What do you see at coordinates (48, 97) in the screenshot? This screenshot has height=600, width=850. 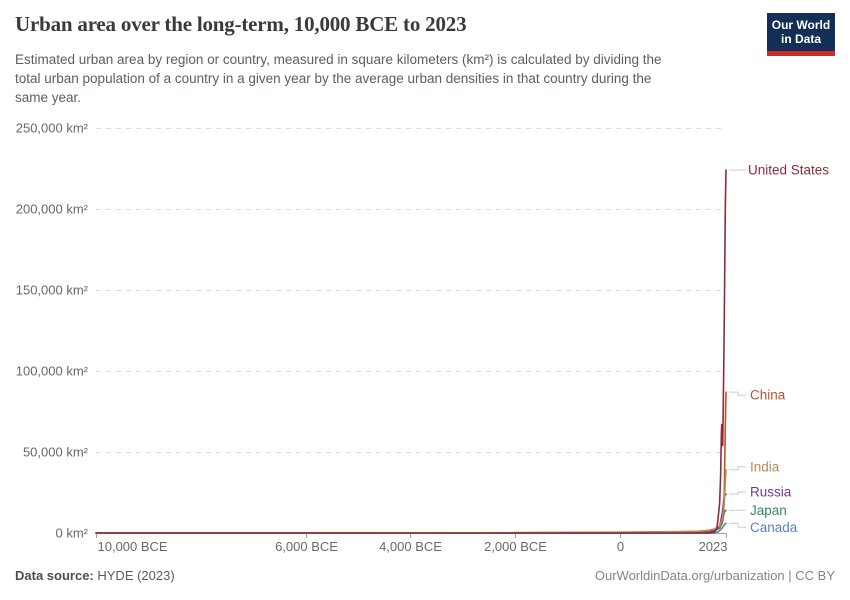 I see `subtitle-line: same year.` at bounding box center [48, 97].